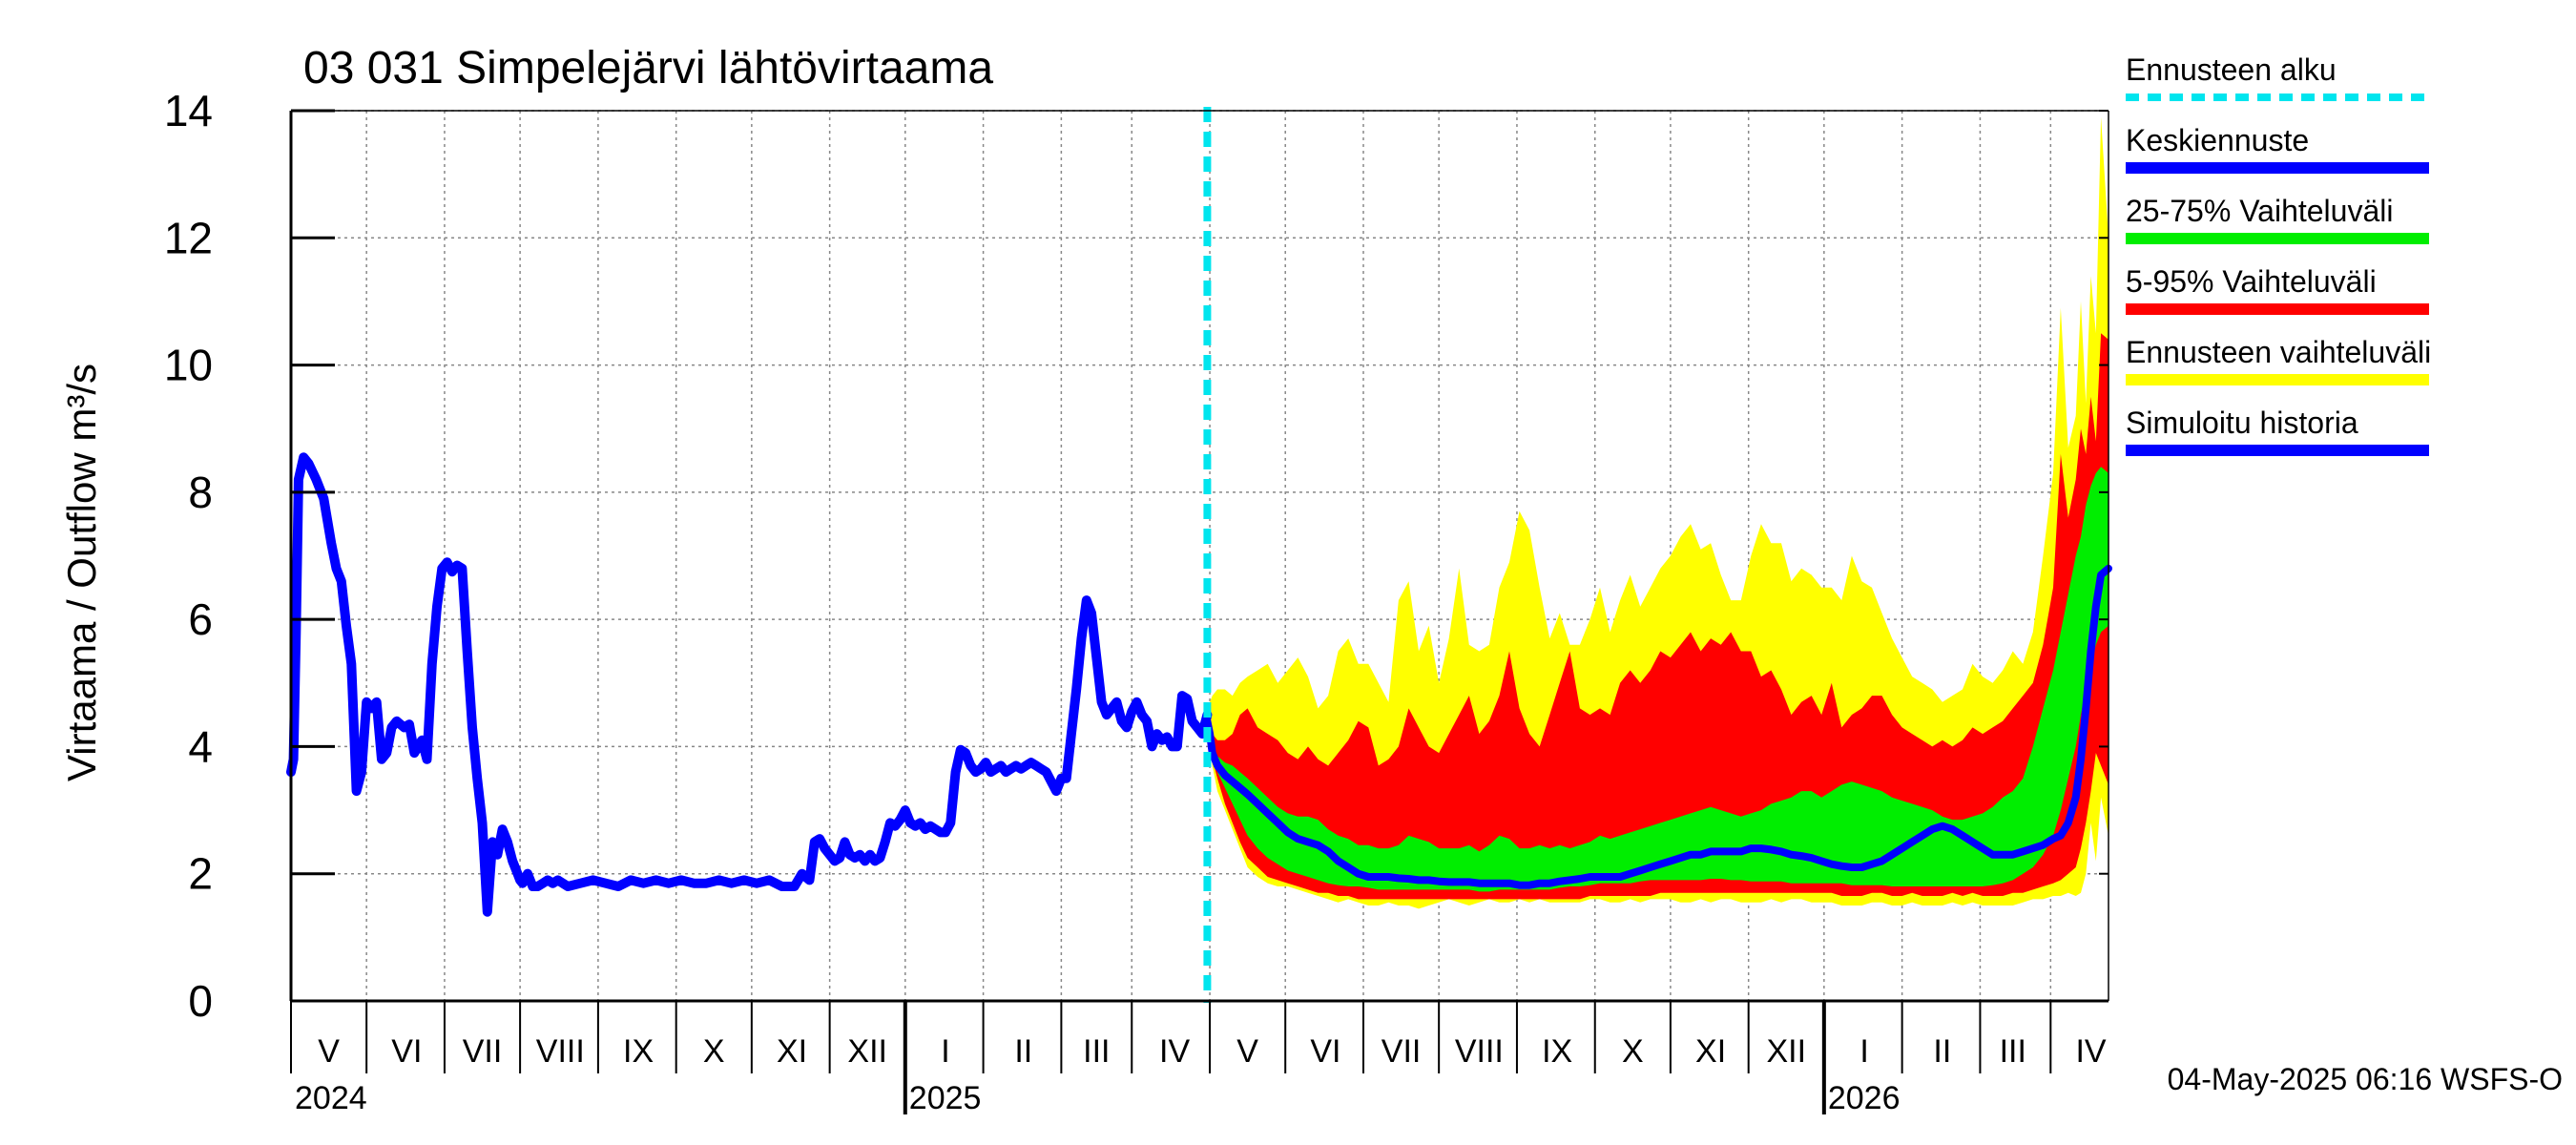  I want to click on legend-label: 5-95% Vaihteluväli, so click(2251, 282).